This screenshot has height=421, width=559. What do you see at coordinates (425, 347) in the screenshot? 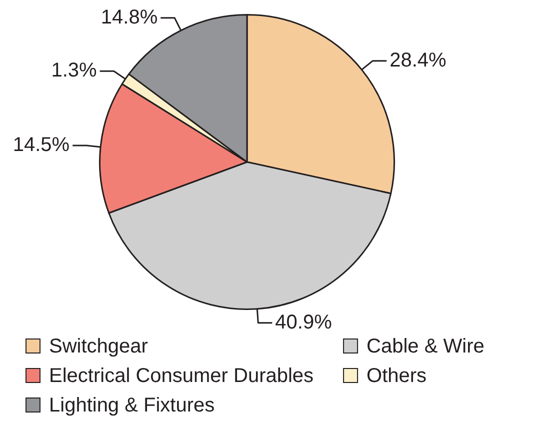
I see `legend-label: Cable & Wire` at bounding box center [425, 347].